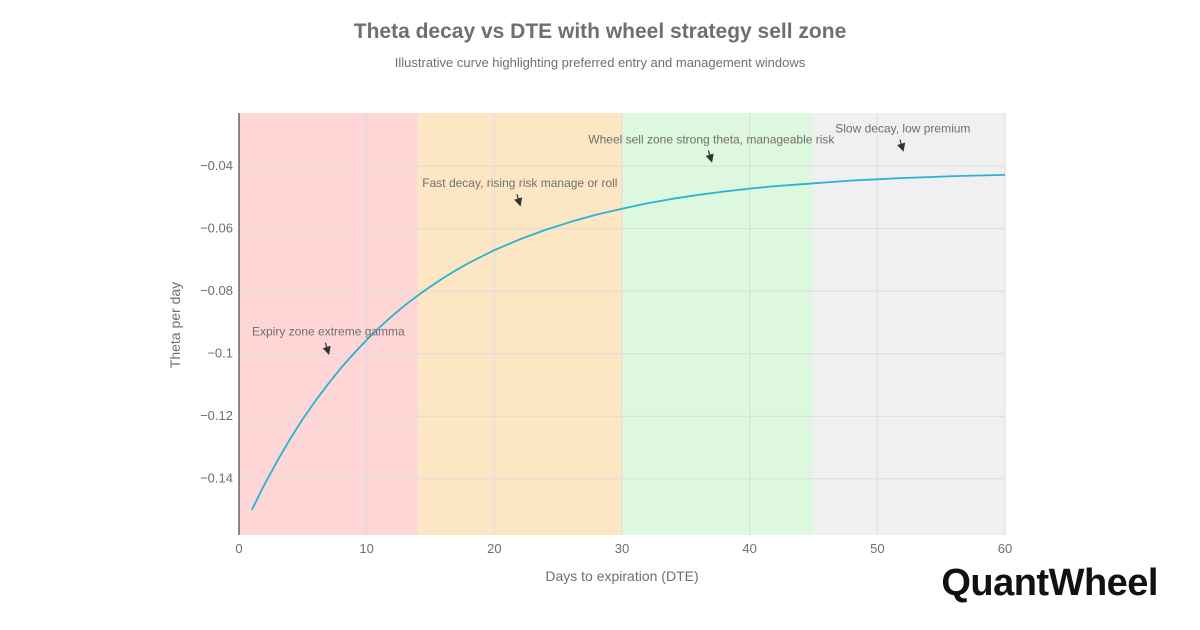  Describe the element at coordinates (216, 415) in the screenshot. I see `y-tick-label-1: −0.12` at that location.